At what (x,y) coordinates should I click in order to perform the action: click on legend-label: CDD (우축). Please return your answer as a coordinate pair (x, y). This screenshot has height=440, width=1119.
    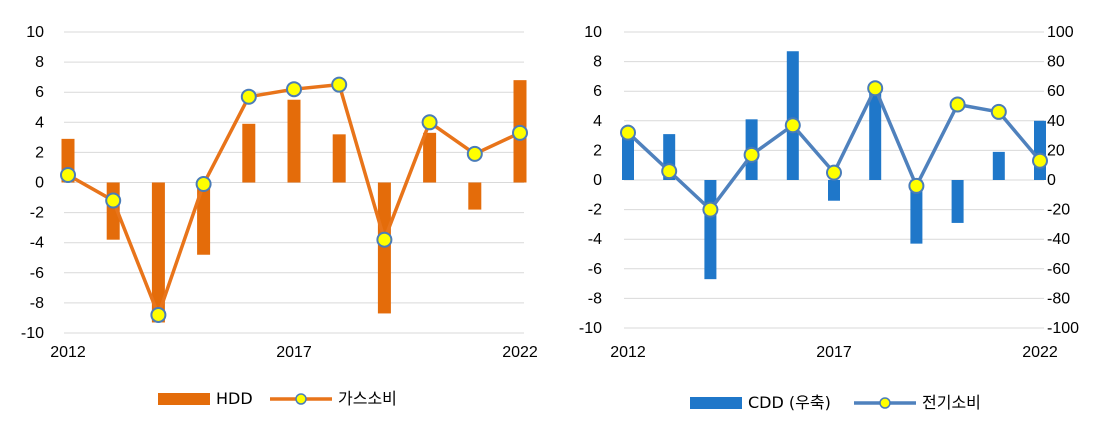
    Looking at the image, I should click on (789, 402).